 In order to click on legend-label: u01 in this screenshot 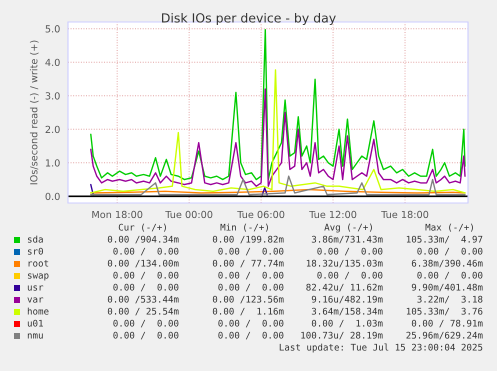, I will do `click(35, 323)`.